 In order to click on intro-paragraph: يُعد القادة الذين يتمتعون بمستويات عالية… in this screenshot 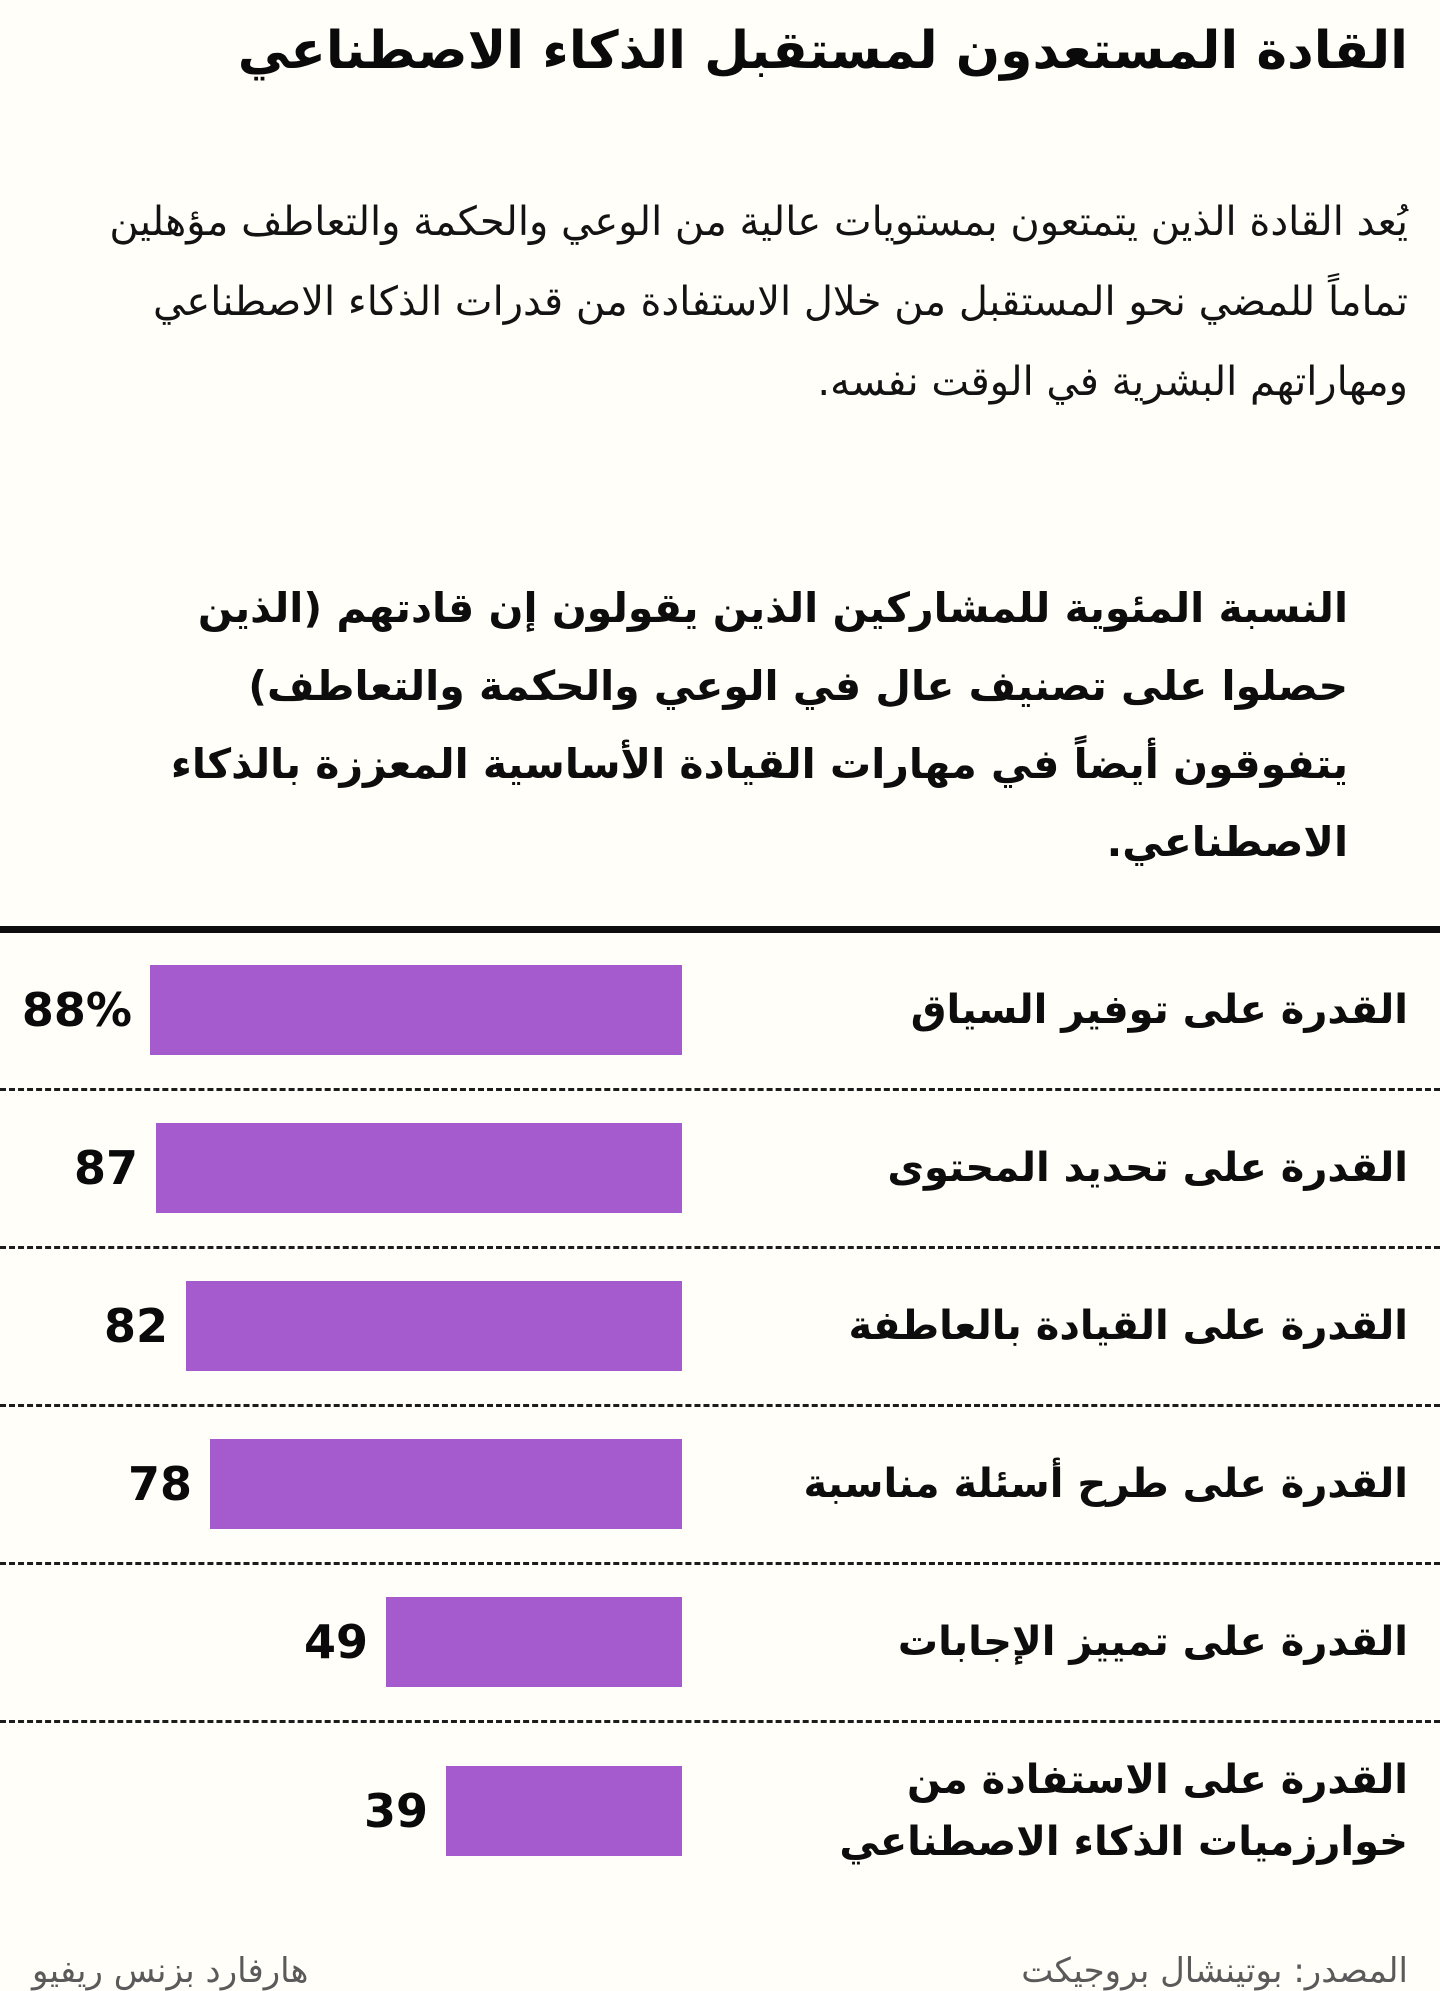, I will do `click(758, 302)`.